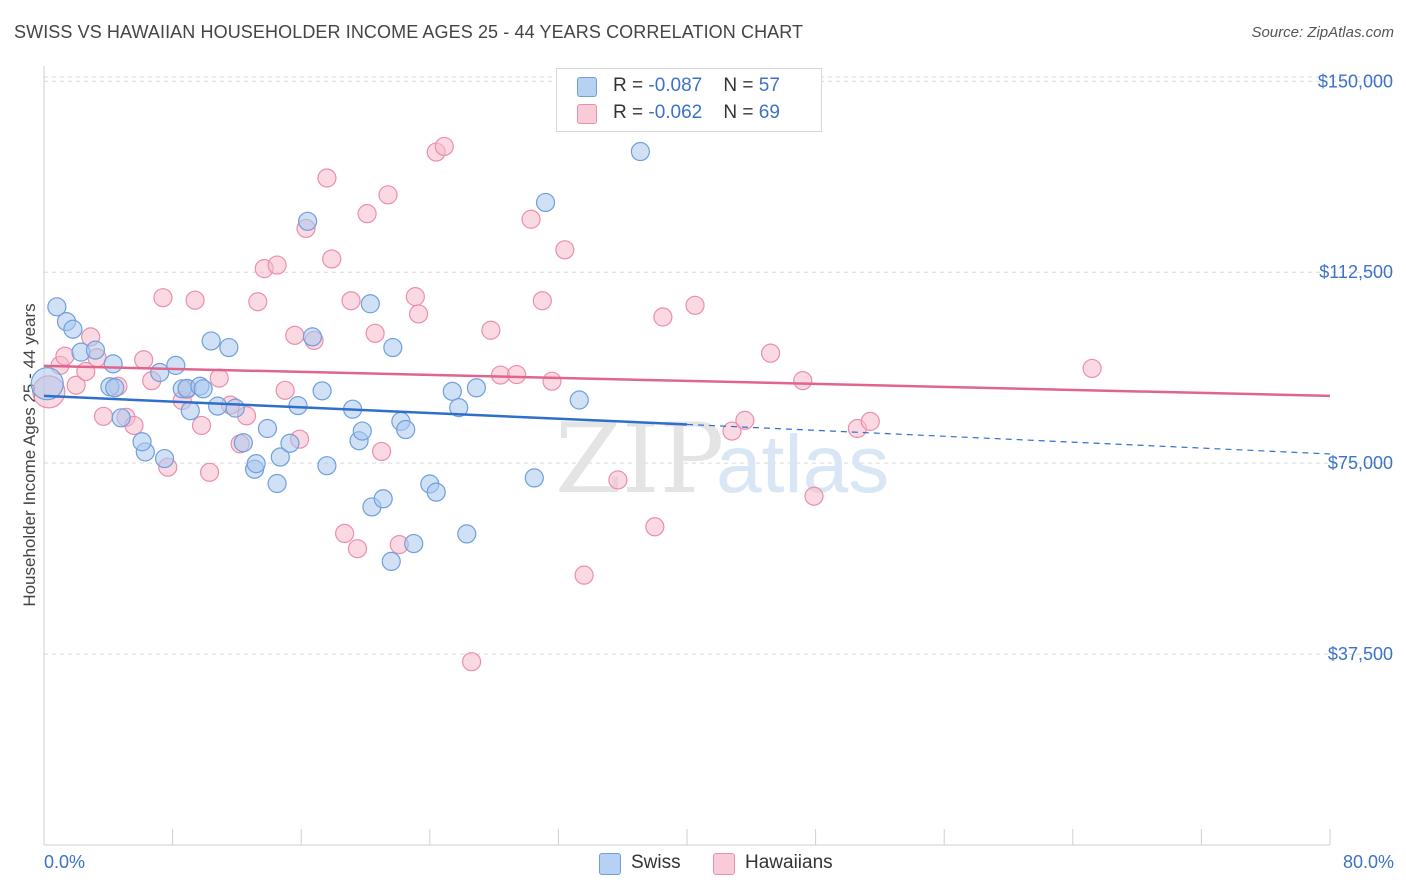 This screenshot has height=892, width=1406. I want to click on y-tick-label: $112,500, so click(1356, 272).